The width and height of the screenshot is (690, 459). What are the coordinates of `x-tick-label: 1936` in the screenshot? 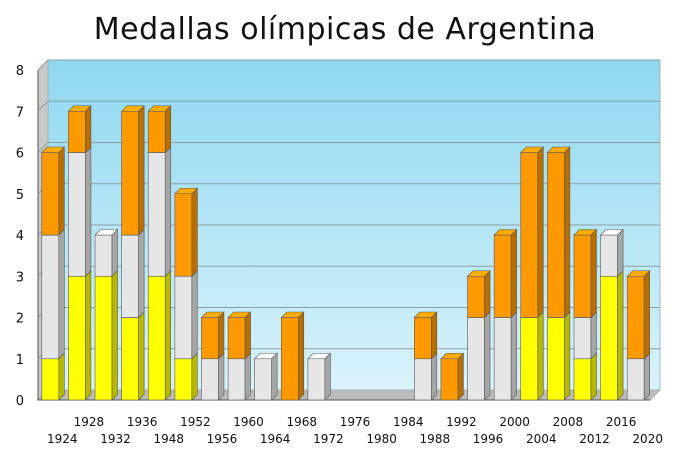 It's located at (142, 422).